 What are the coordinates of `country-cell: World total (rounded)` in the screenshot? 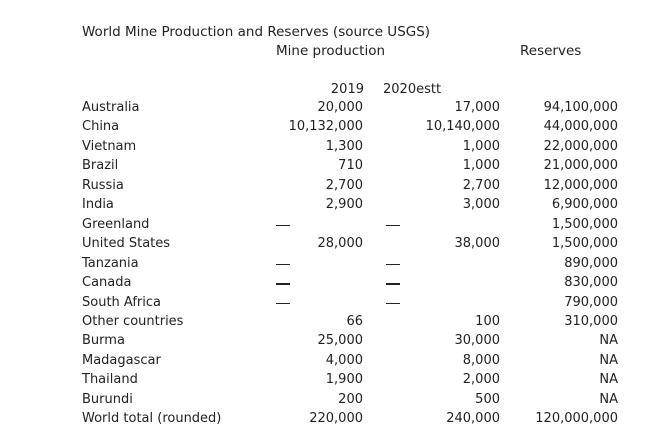 It's located at (152, 419).